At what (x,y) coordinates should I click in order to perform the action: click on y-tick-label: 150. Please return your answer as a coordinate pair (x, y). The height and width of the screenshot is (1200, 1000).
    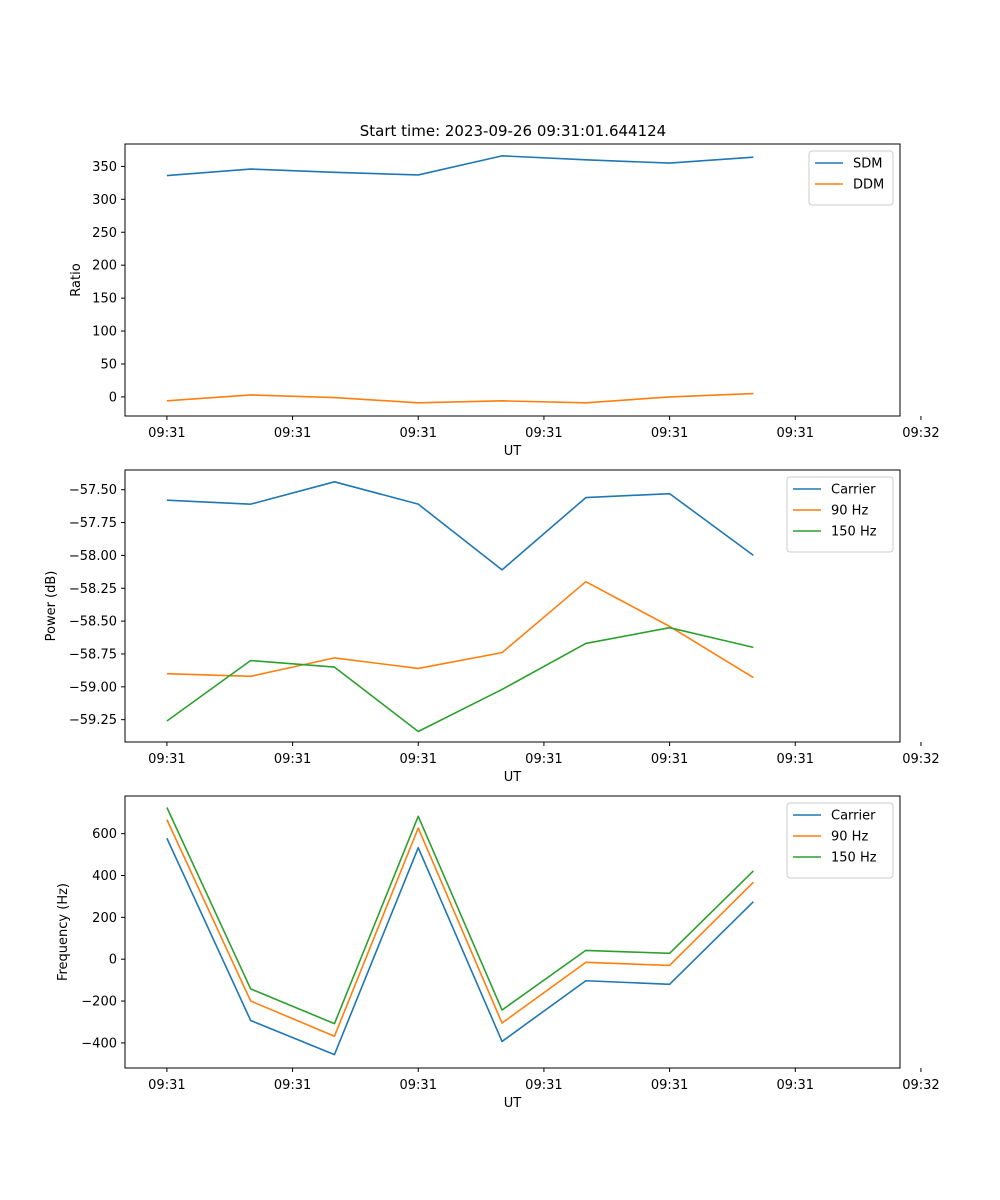
    Looking at the image, I should click on (104, 299).